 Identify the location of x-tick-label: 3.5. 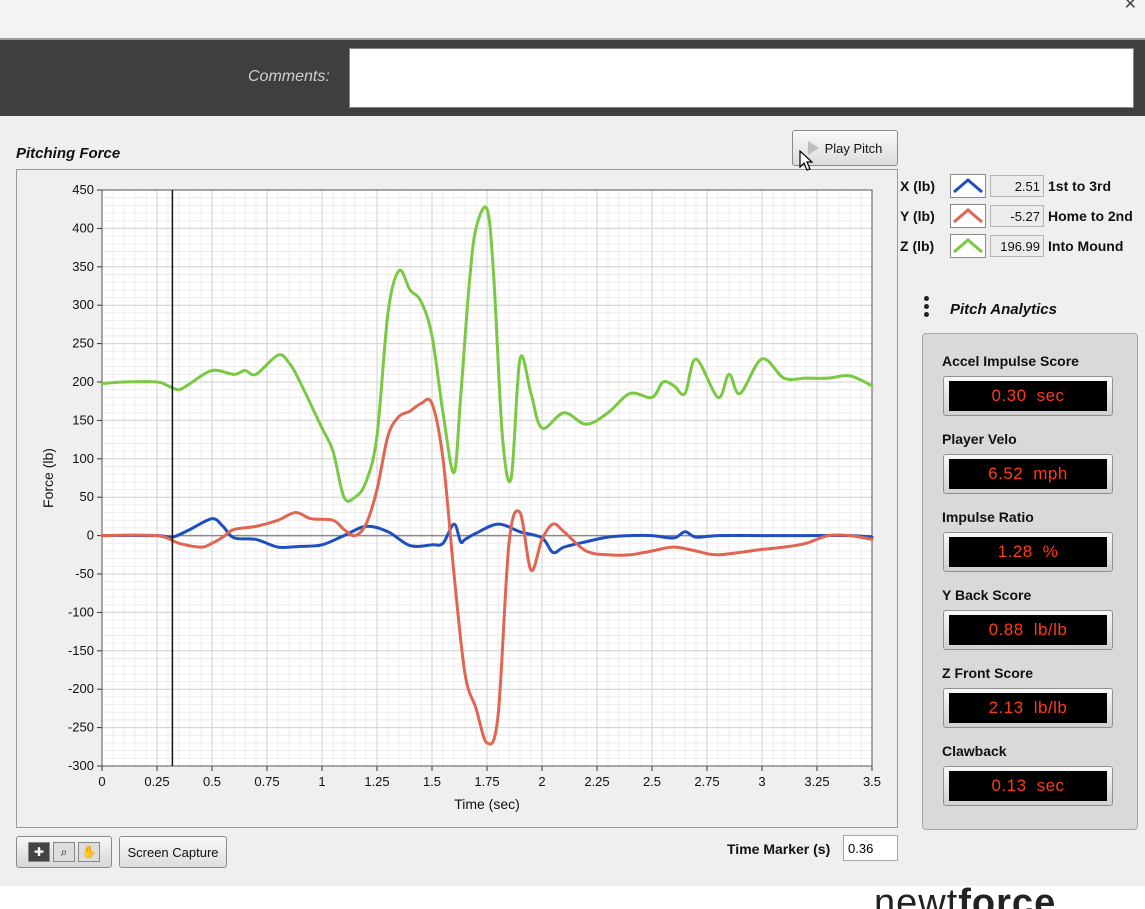
(872, 781).